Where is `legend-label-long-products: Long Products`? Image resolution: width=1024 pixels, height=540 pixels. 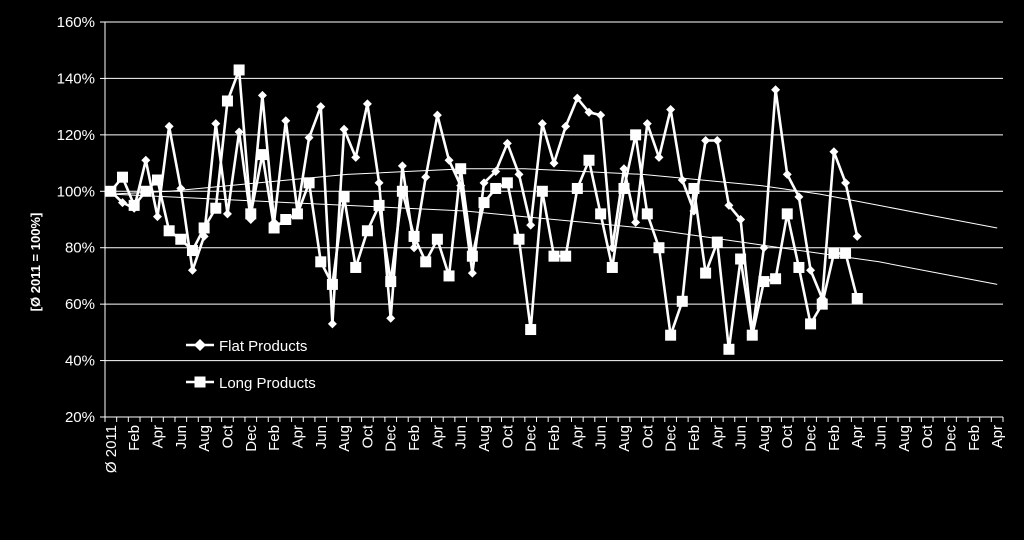
legend-label-long-products: Long Products is located at coordinates (267, 383).